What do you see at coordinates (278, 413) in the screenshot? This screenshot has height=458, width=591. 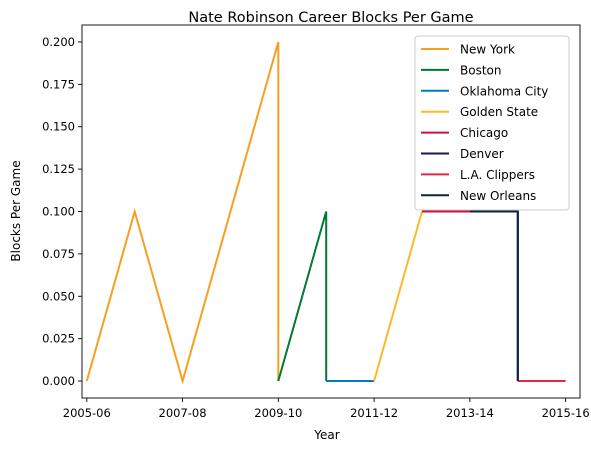 I see `x-tick-label: 2009-10` at bounding box center [278, 413].